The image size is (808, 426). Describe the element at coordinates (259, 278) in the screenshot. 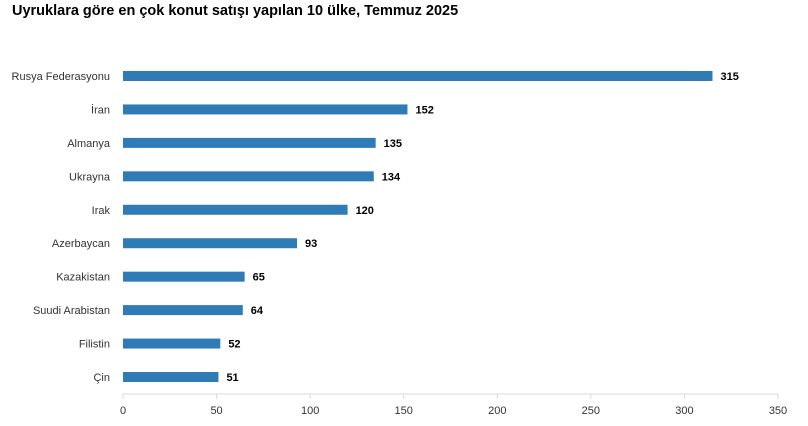

I see `data-label: 65` at that location.